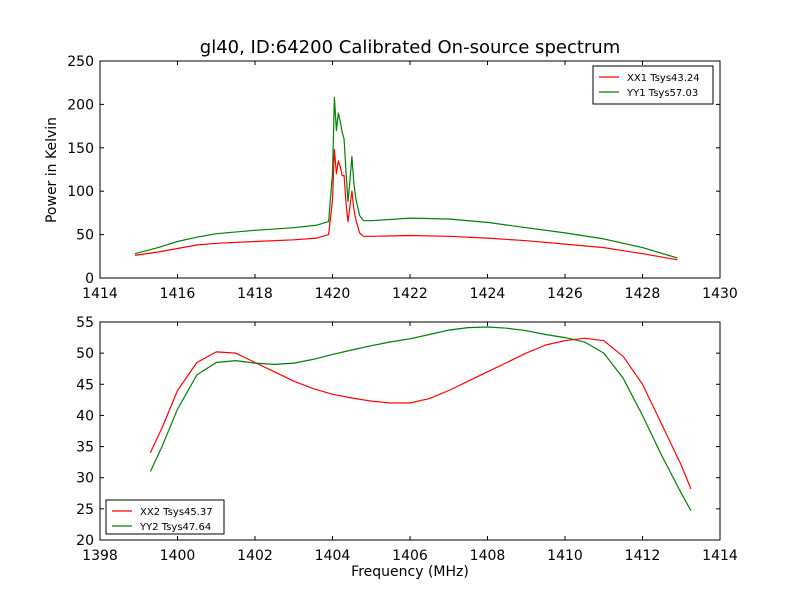  I want to click on legend-label-1: XX2 Tsys45.37, so click(176, 512).